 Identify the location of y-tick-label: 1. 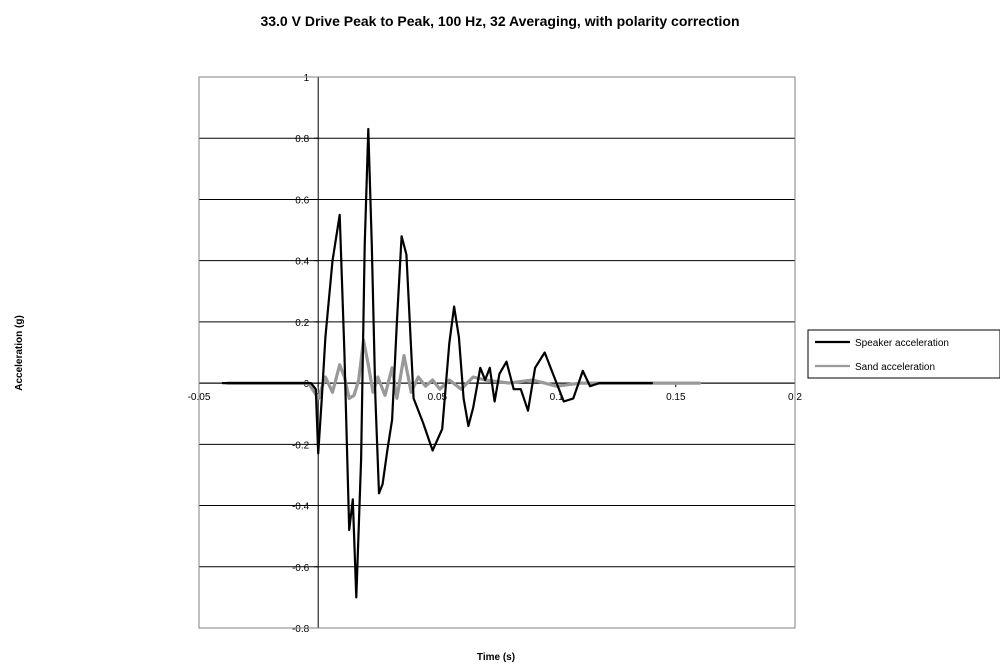
(307, 78).